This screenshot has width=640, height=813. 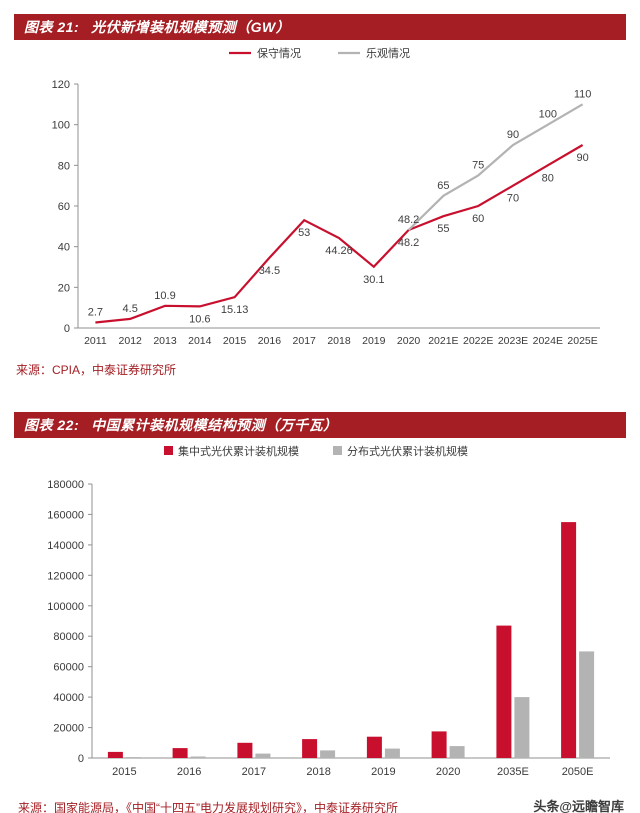 What do you see at coordinates (583, 94) in the screenshot?
I see `svg-text: 110` at bounding box center [583, 94].